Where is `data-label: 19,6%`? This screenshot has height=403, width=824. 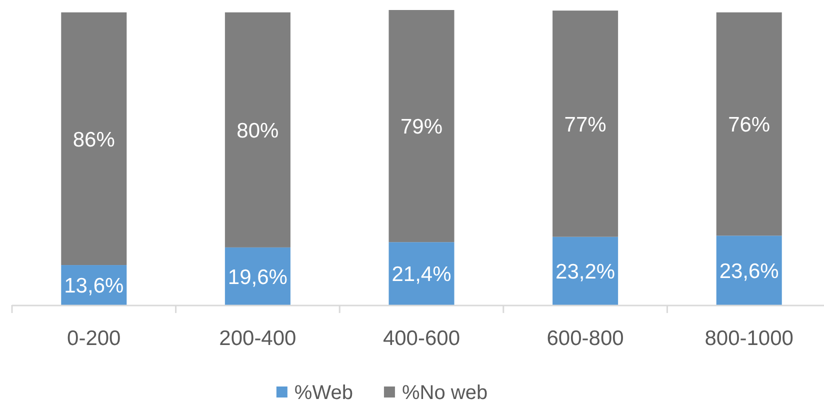
data-label: 19,6% is located at coordinates (258, 277).